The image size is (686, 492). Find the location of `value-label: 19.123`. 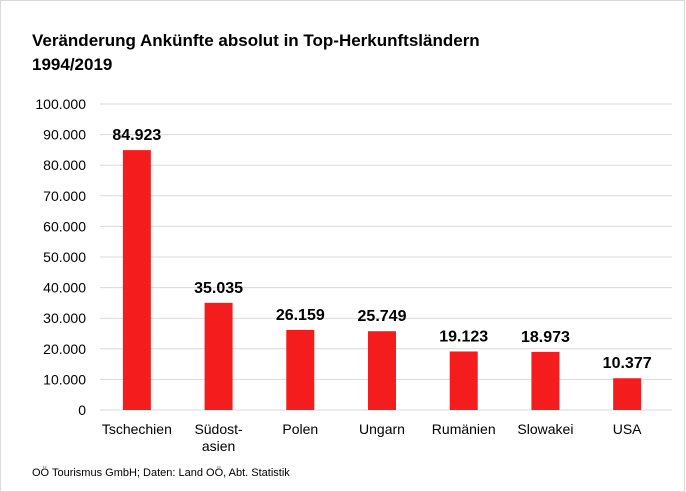

value-label: 19.123 is located at coordinates (463, 336).